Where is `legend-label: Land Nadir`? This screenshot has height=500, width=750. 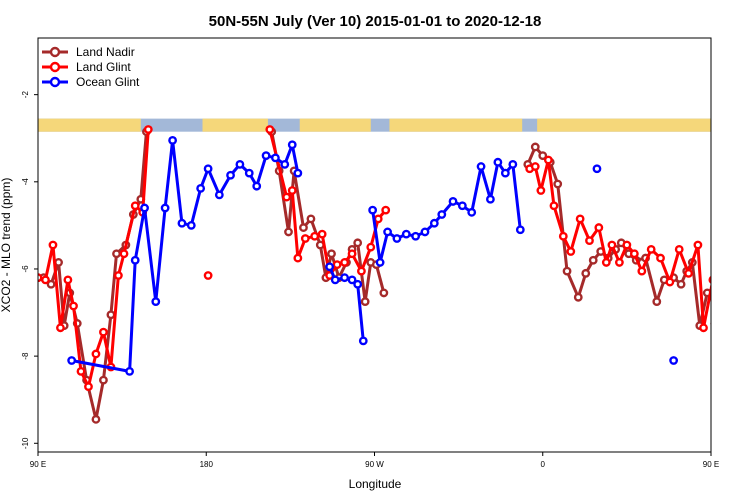 legend-label: Land Nadir is located at coordinates (105, 52).